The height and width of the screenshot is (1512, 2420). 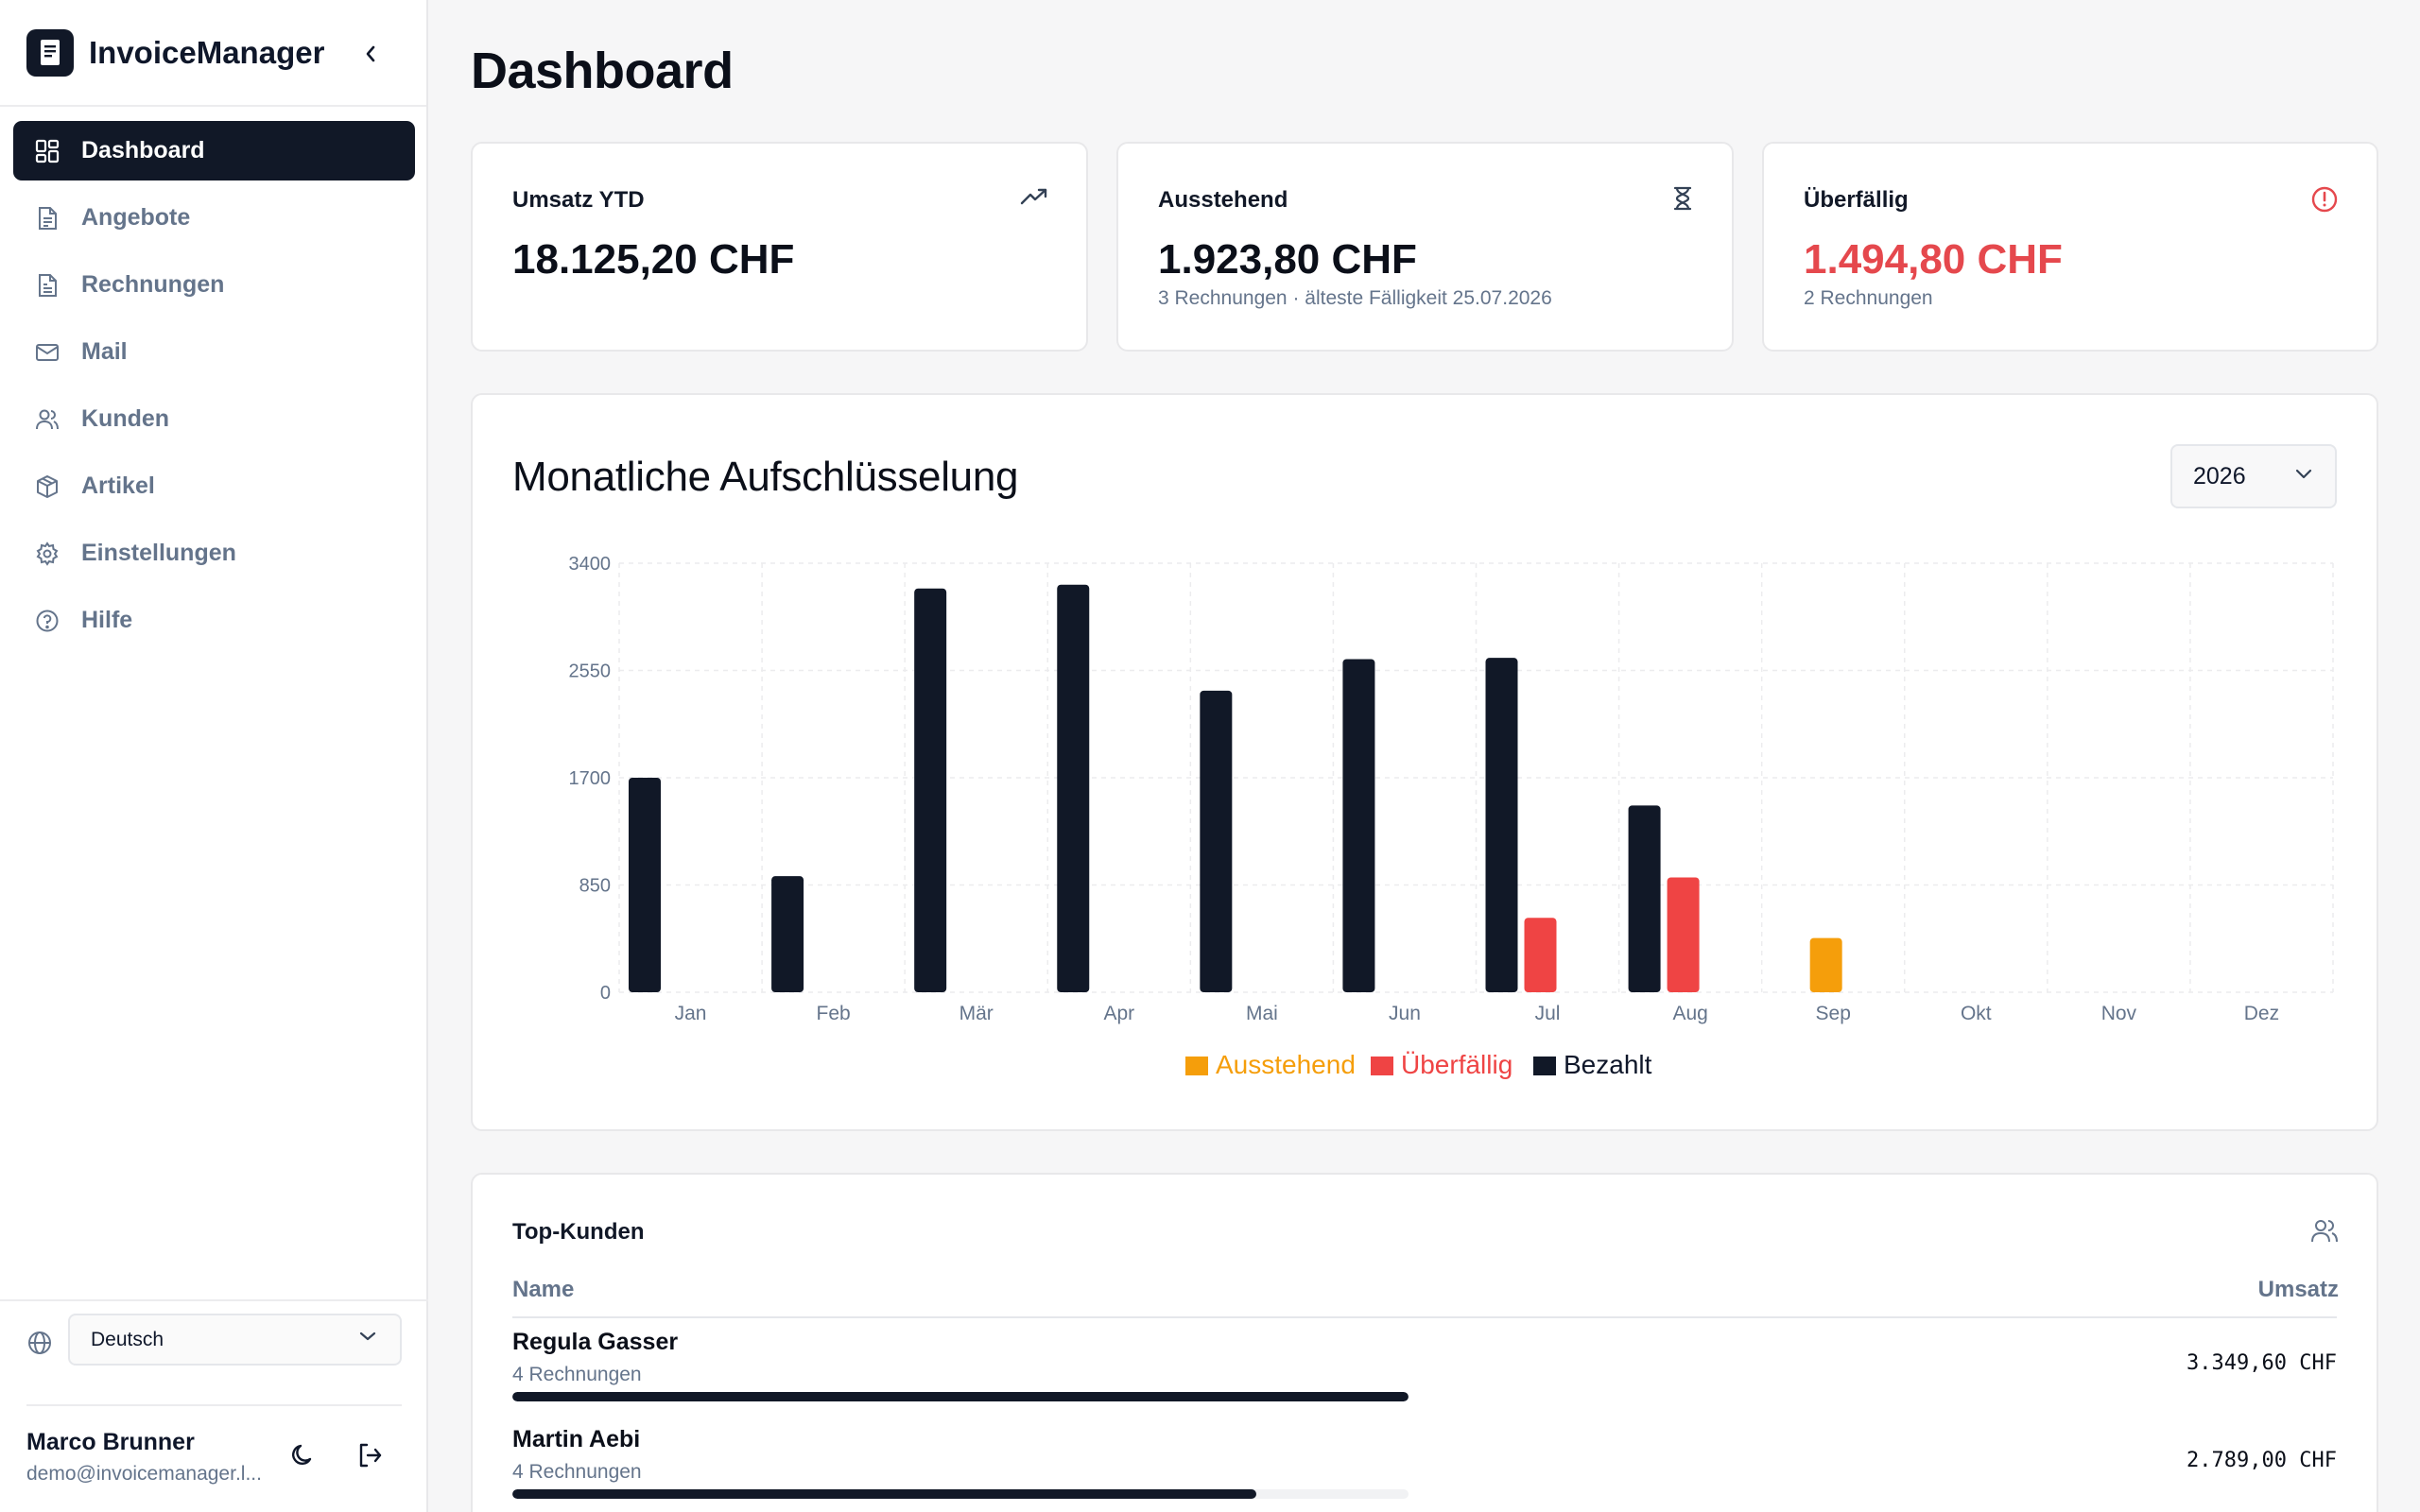 I want to click on logout-button, so click(x=369, y=1457).